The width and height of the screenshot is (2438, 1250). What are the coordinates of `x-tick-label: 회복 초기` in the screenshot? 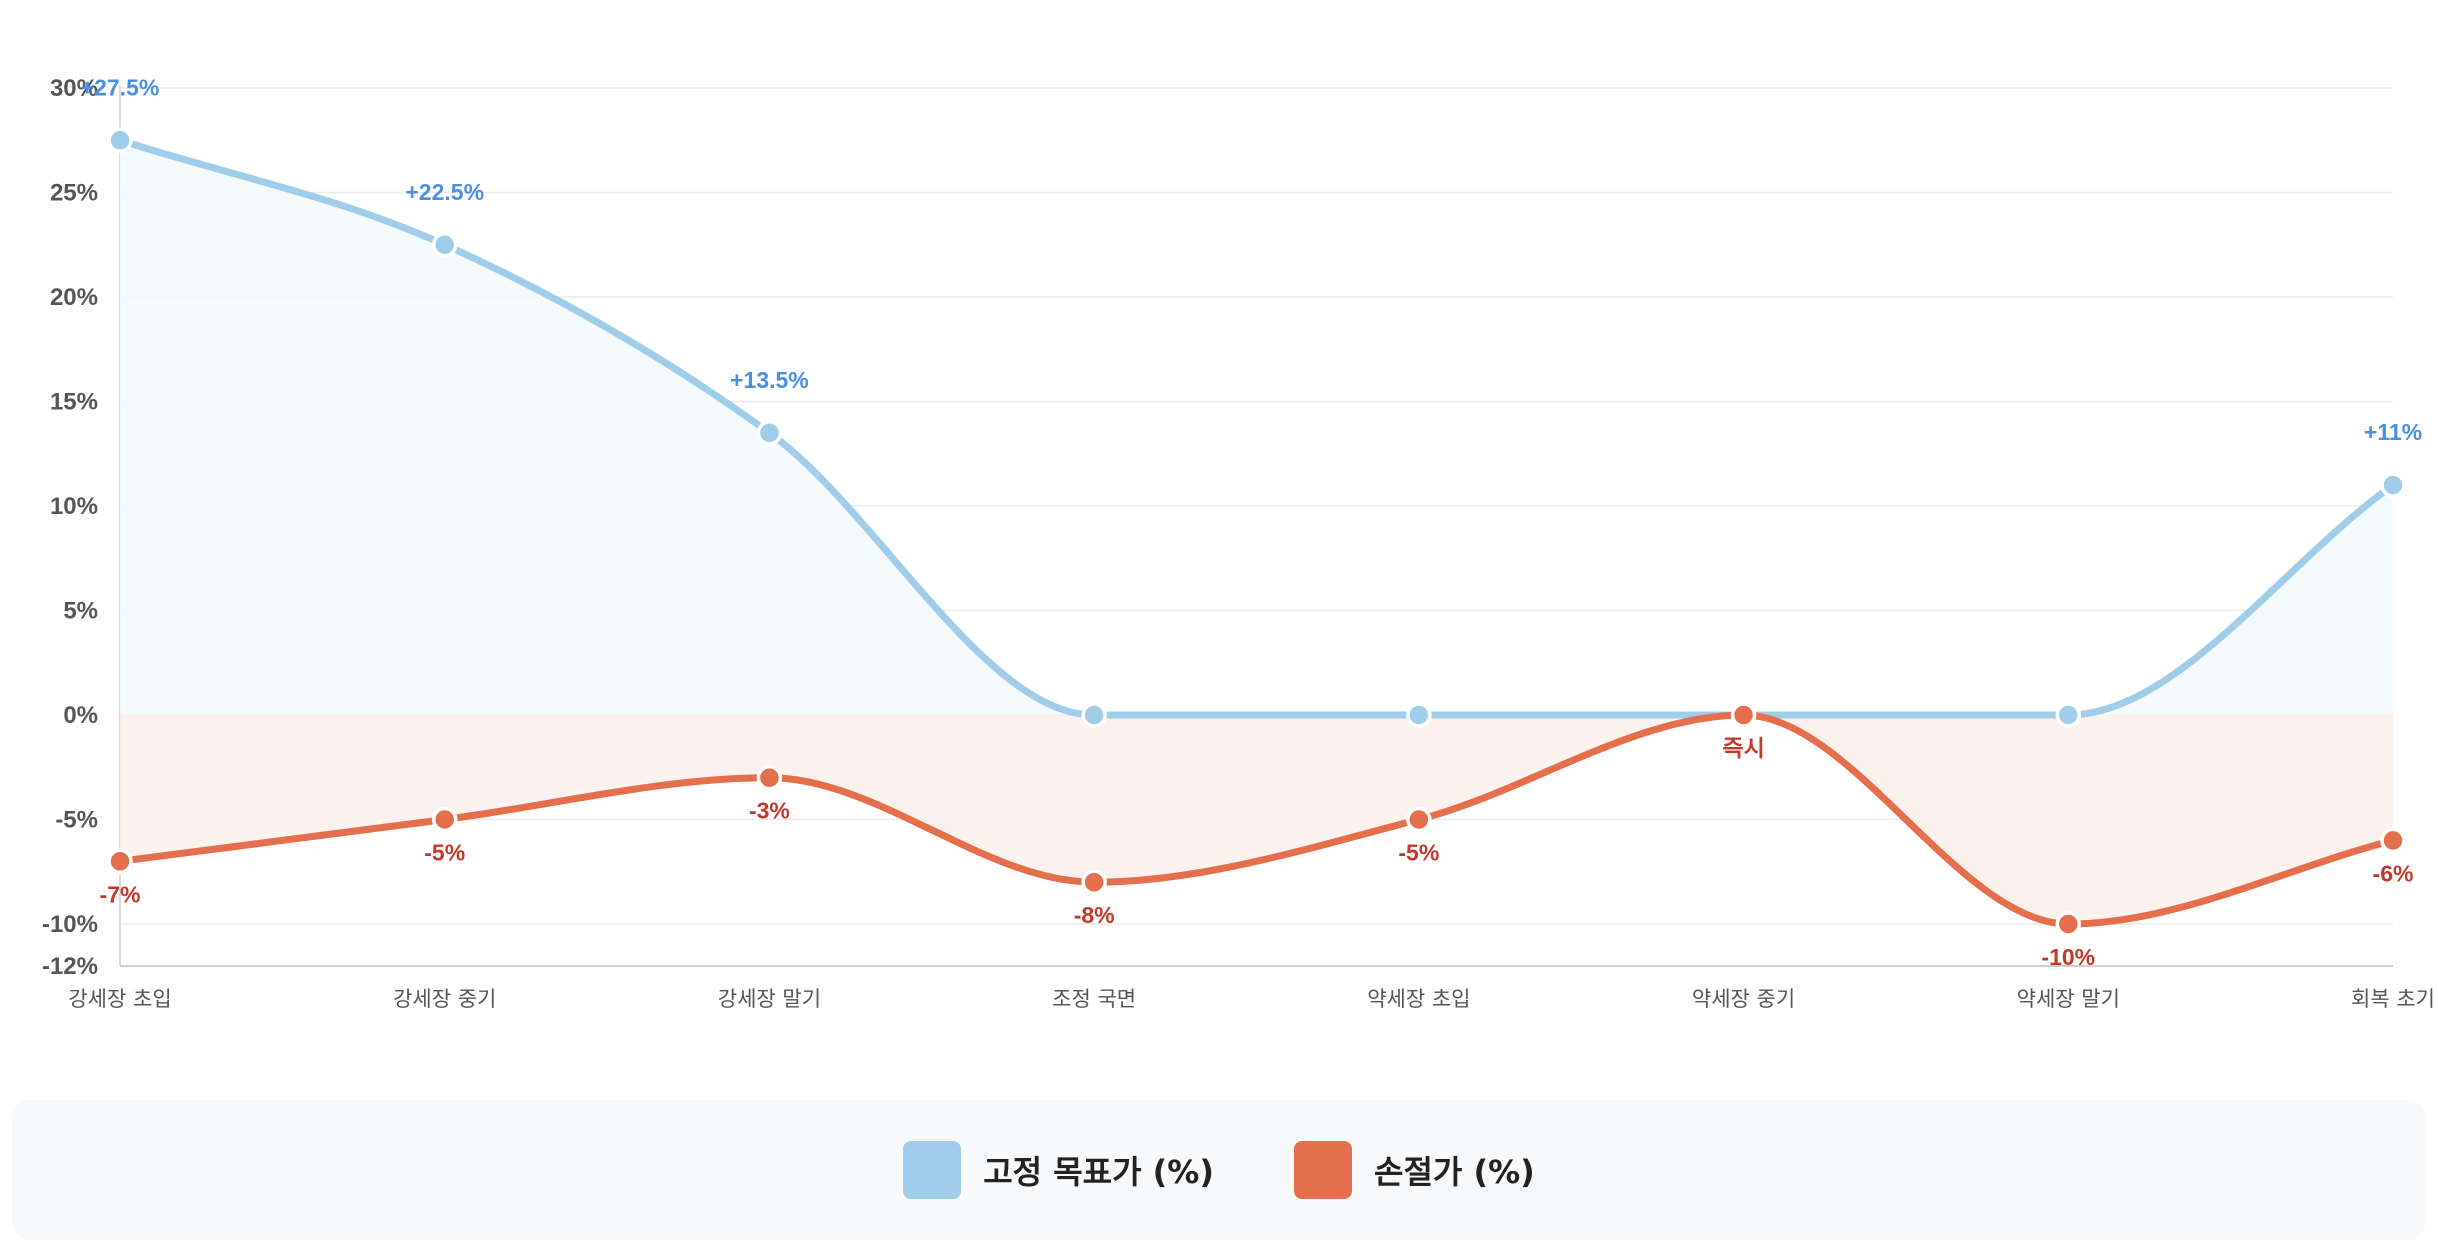 It's located at (2393, 999).